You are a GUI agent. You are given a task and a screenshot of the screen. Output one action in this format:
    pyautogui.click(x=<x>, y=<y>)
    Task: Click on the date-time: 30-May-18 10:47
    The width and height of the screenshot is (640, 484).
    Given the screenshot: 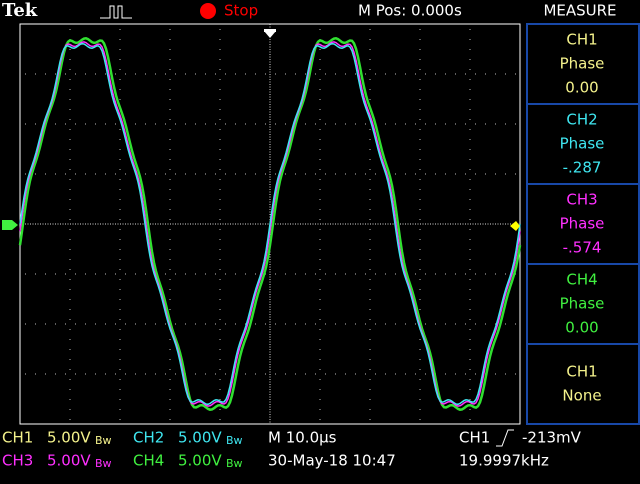 What is the action you would take?
    pyautogui.click(x=332, y=461)
    